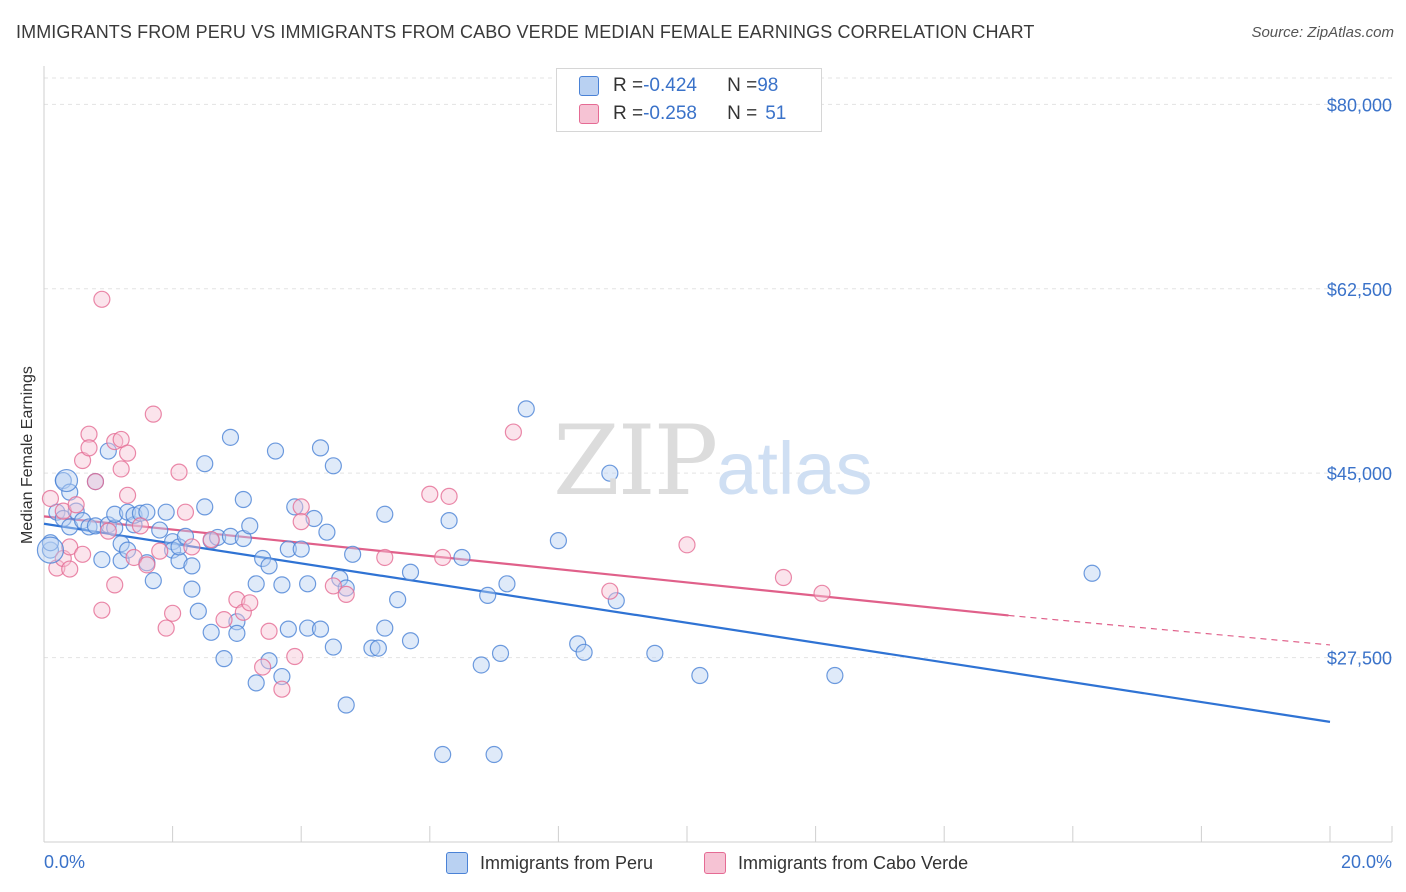 The image size is (1406, 892). Describe the element at coordinates (635, 461) in the screenshot. I see `watermark-zip: ZIP` at that location.